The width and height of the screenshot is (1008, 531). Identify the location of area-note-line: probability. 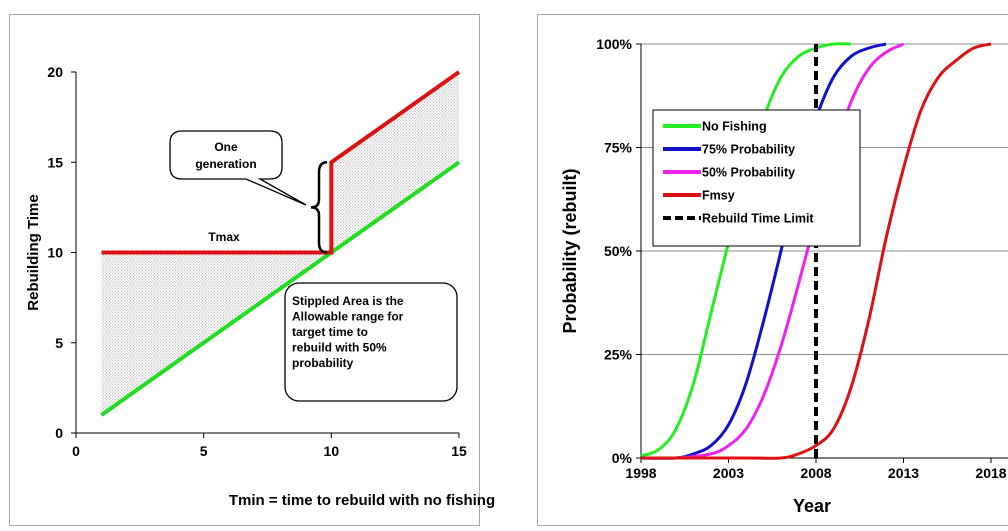
(323, 363).